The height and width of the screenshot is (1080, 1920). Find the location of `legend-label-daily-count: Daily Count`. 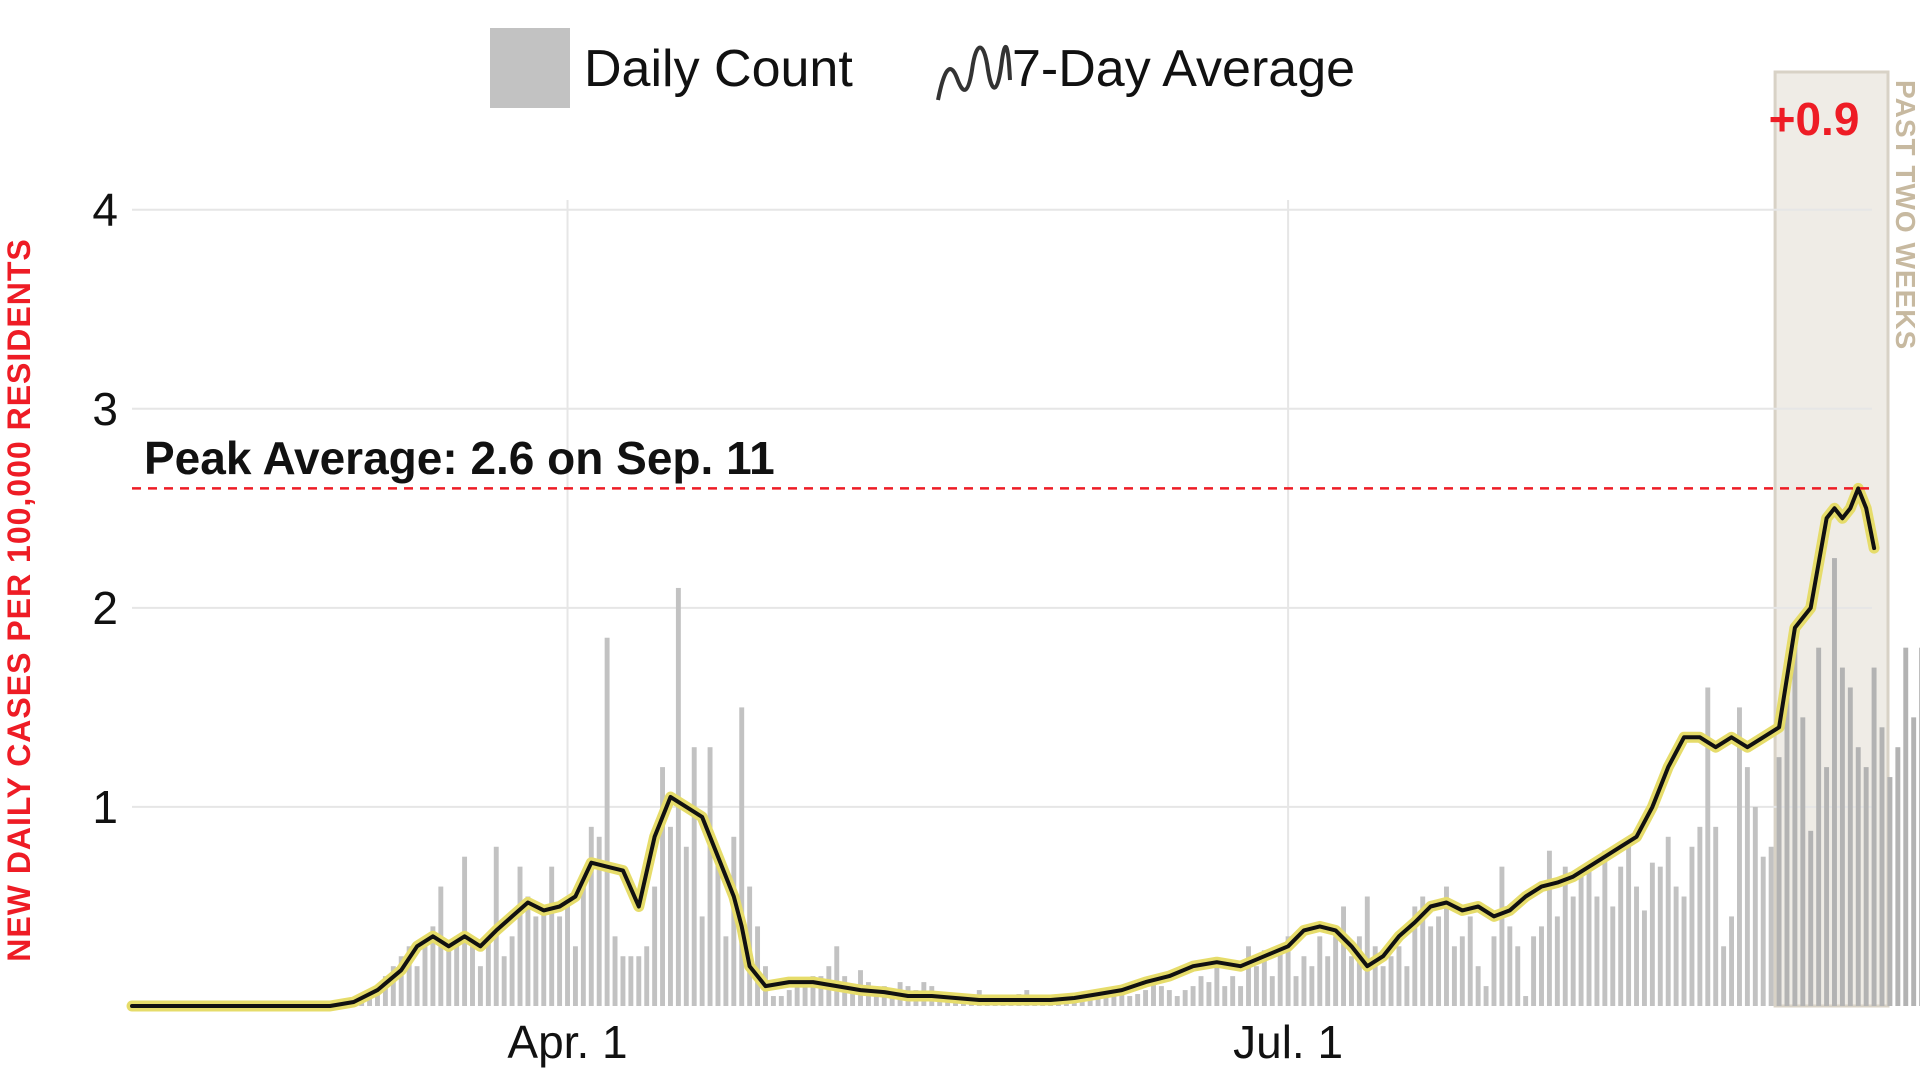

legend-label-daily-count: Daily Count is located at coordinates (718, 69).